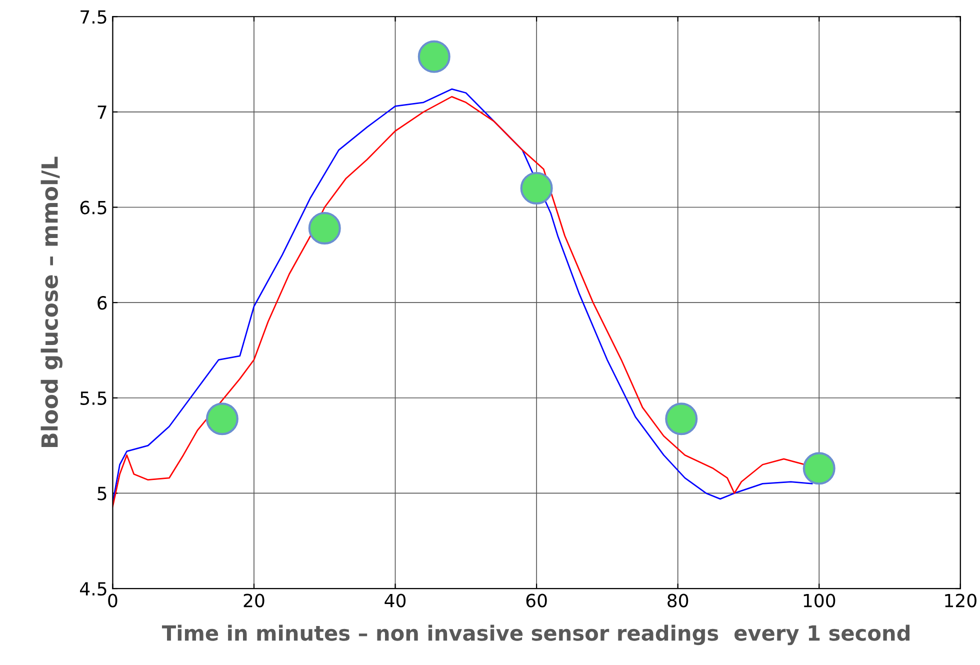 This screenshot has width=980, height=665. Describe the element at coordinates (93, 207) in the screenshot. I see `y-tick-label: 6.5` at that location.